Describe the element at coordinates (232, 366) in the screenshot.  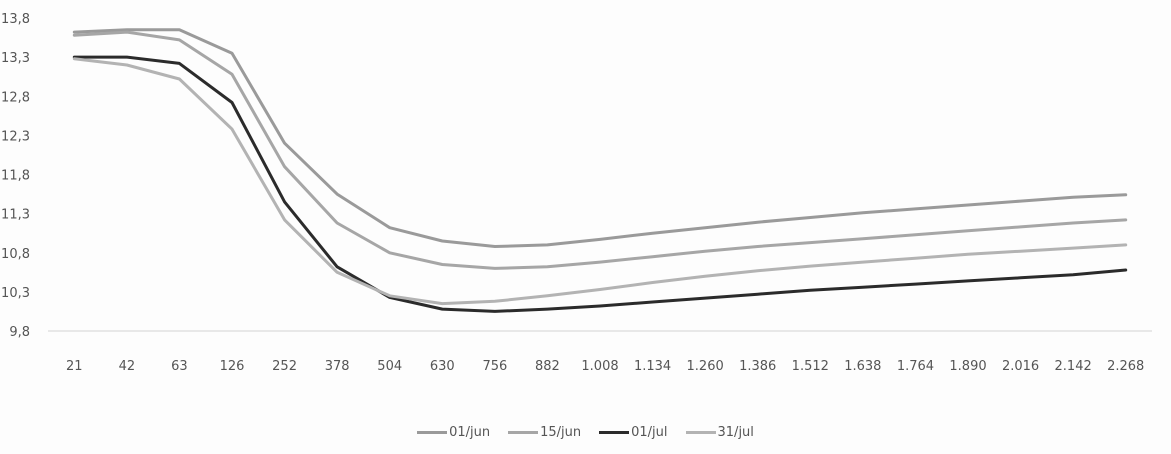
I see `x-tick-label: 126` at that location.